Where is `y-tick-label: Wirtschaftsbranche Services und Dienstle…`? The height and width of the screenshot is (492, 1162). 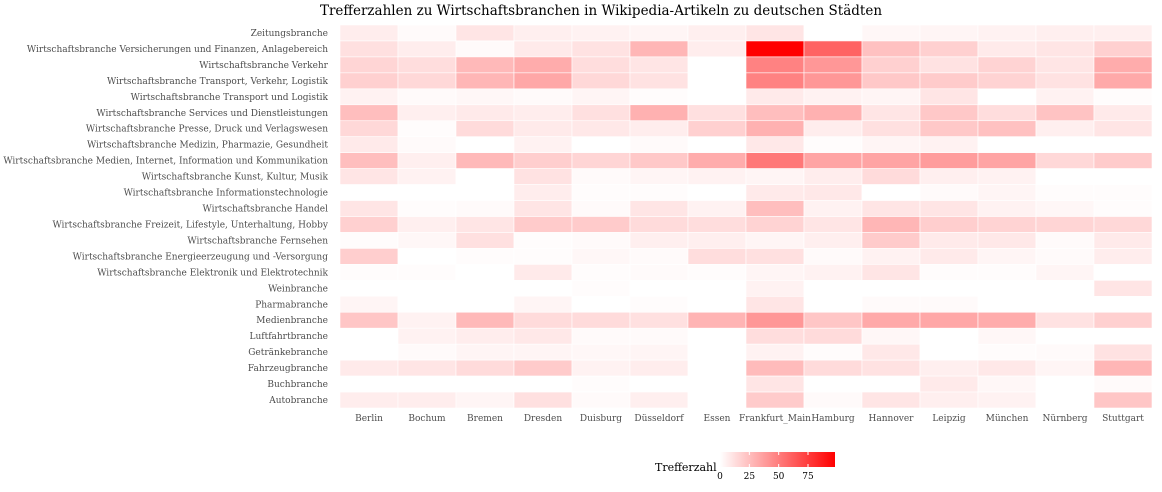
y-tick-label: Wirtschaftsbranche Services und Dienstle… is located at coordinates (212, 114).